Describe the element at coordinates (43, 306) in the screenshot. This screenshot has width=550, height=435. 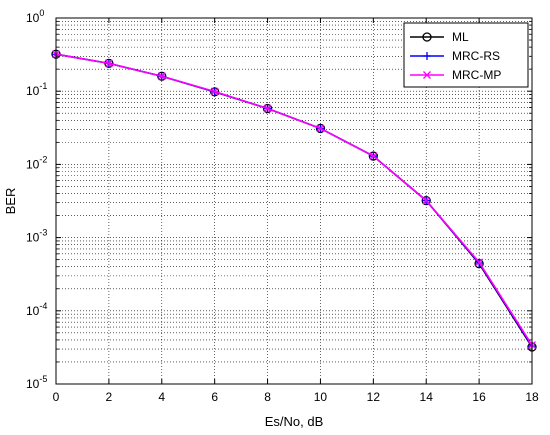
I see `y-tick-exponent: -4` at that location.